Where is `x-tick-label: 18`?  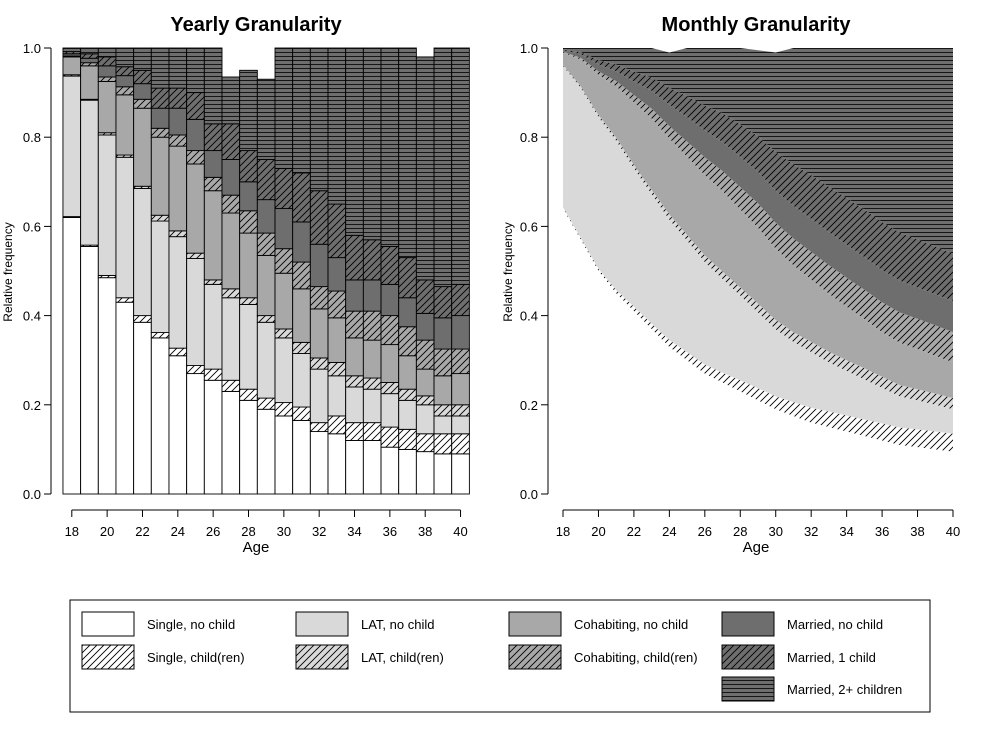
x-tick-label: 18 is located at coordinates (72, 531).